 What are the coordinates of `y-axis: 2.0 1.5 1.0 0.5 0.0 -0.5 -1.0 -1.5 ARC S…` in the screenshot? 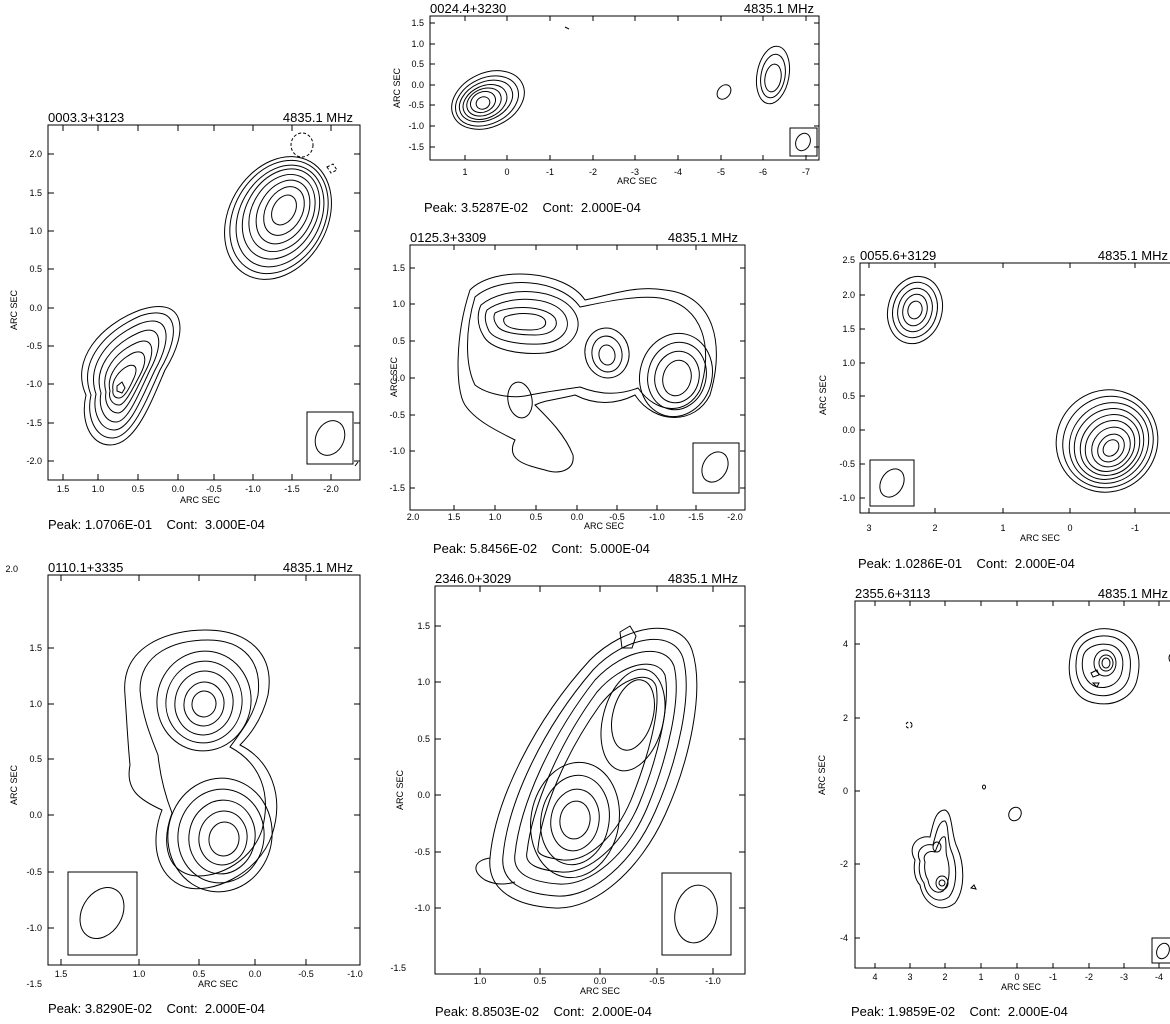 It's located at (23, 776).